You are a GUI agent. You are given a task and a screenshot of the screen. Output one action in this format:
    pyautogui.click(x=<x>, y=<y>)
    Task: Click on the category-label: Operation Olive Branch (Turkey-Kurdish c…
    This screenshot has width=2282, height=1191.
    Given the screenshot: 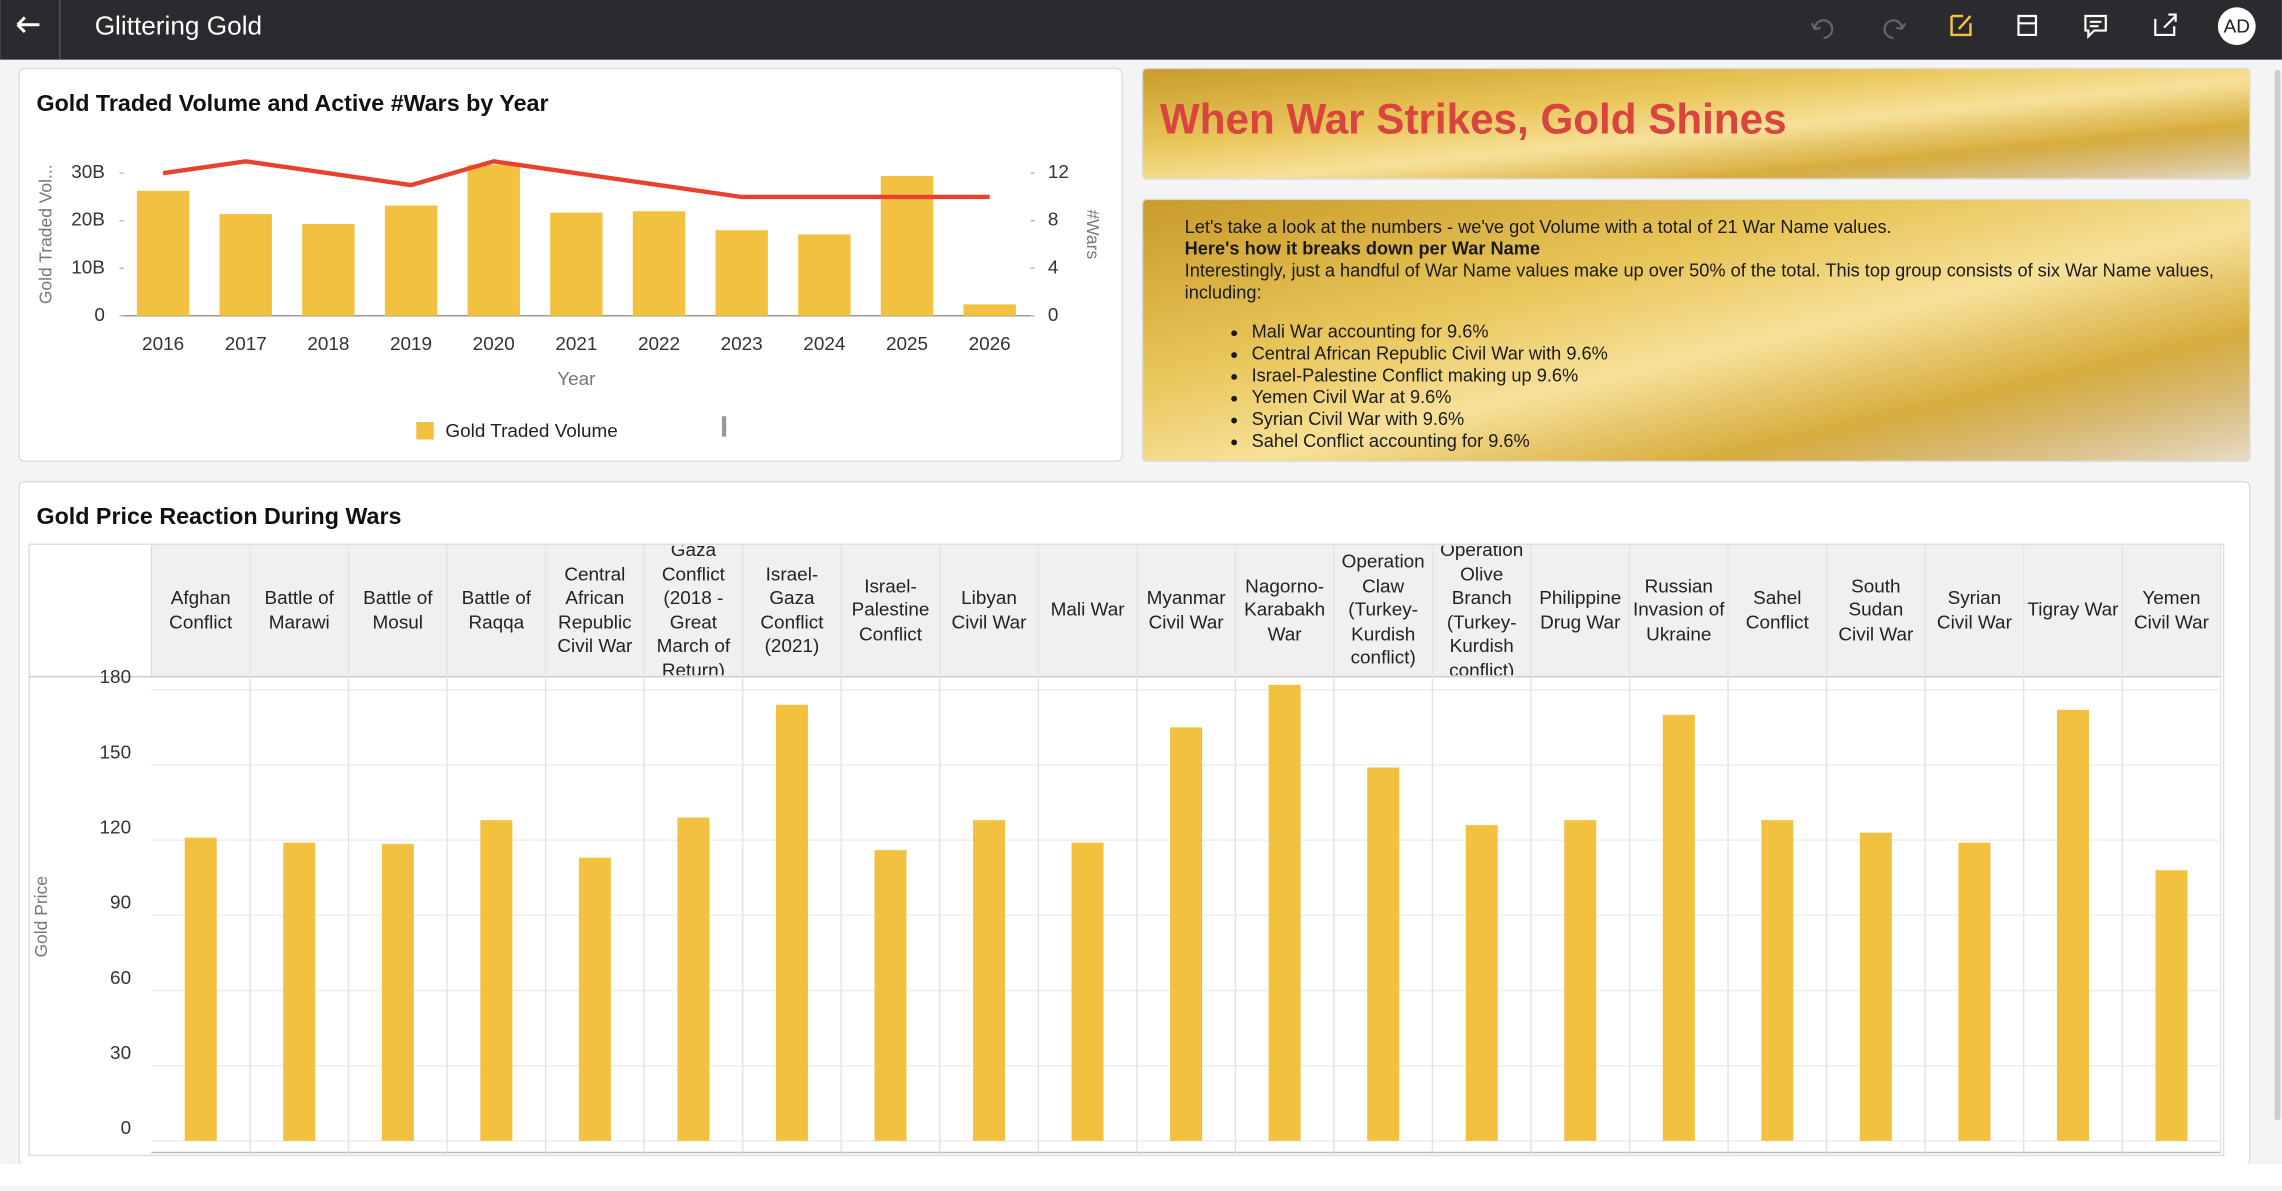 What is the action you would take?
    pyautogui.click(x=1482, y=610)
    